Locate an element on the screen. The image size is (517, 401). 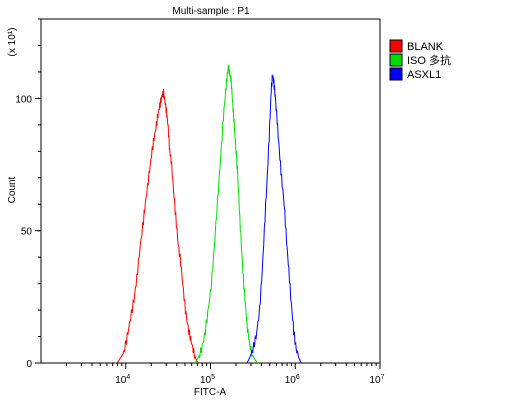
legend-label: ASXL1 is located at coordinates (424, 75).